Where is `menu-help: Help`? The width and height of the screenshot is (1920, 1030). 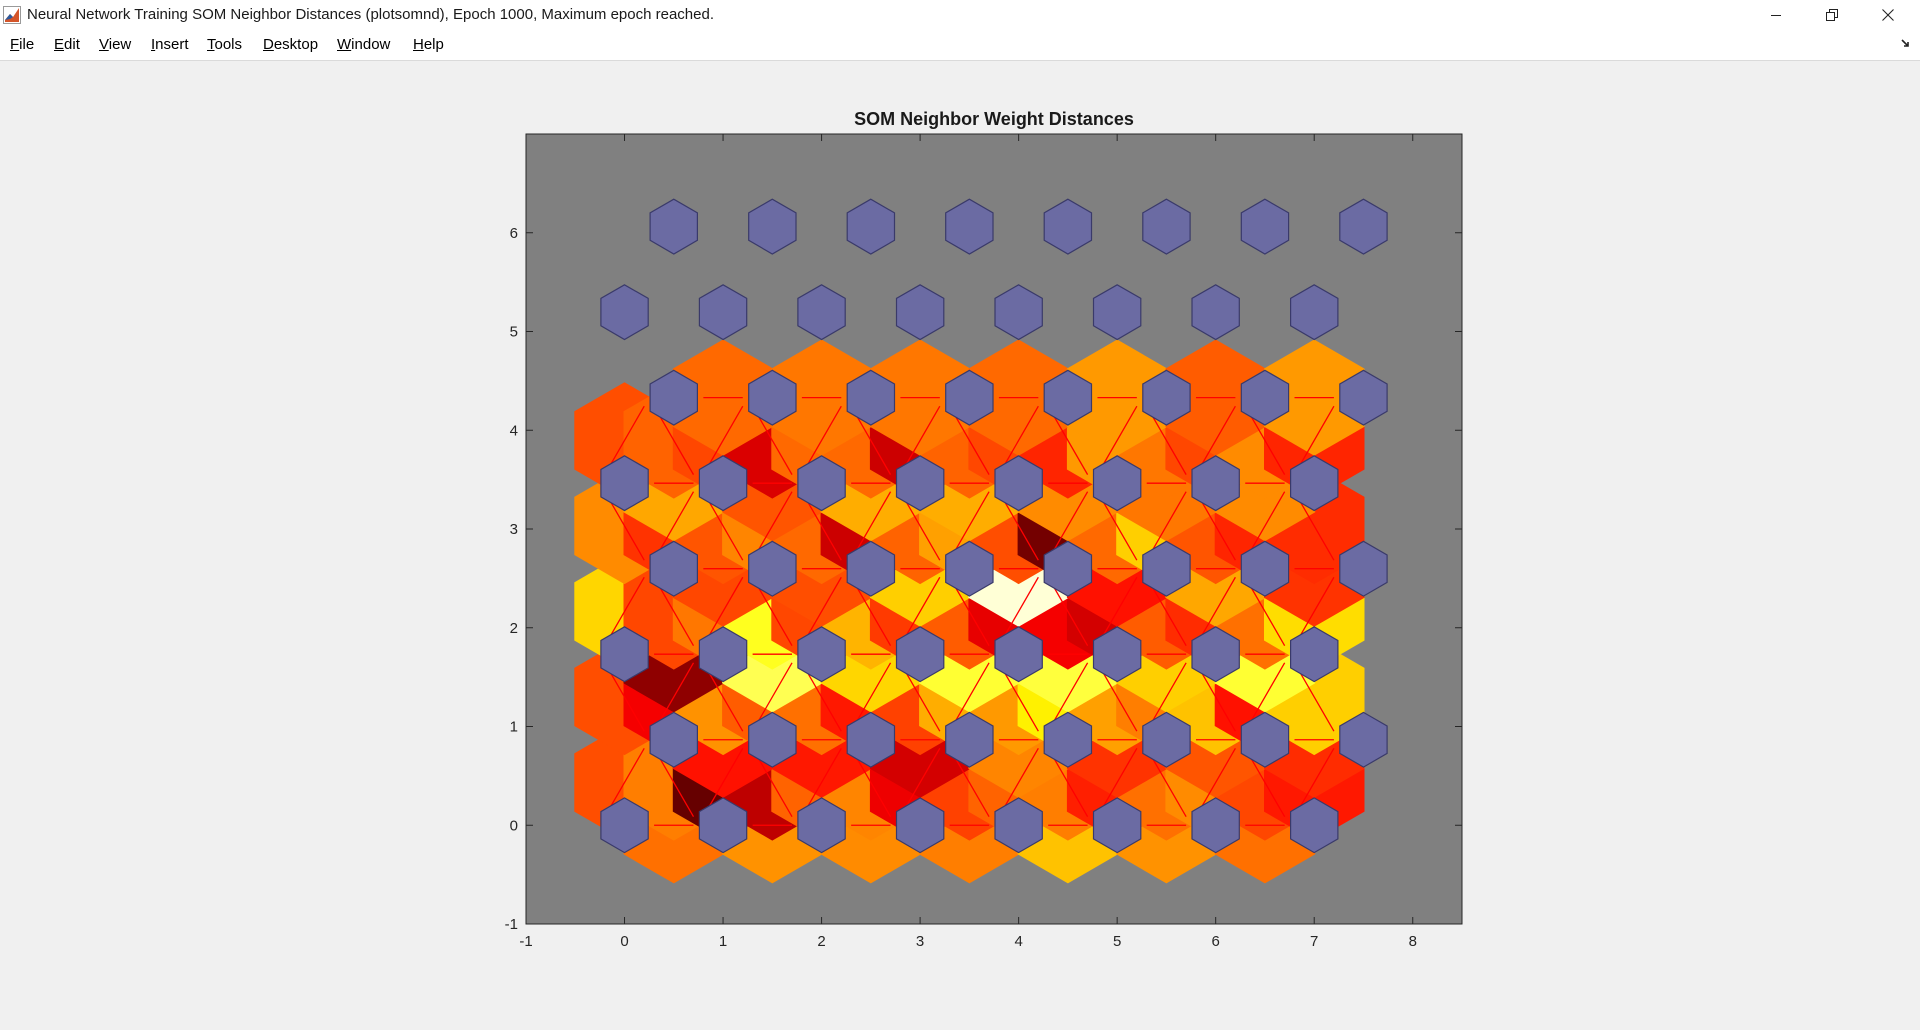
menu-help: Help is located at coordinates (428, 44).